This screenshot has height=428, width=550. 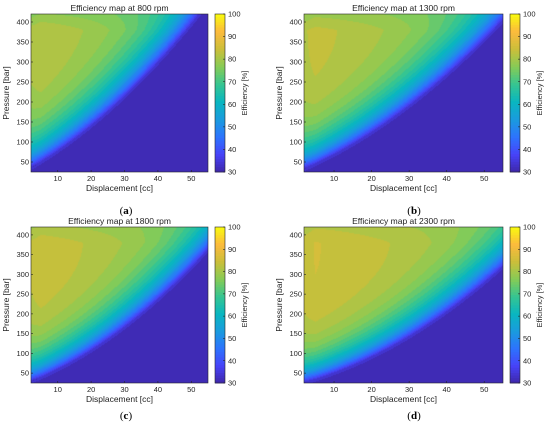 What do you see at coordinates (119, 221) in the screenshot?
I see `chart-title: Efficiency map at 1800 rpm` at bounding box center [119, 221].